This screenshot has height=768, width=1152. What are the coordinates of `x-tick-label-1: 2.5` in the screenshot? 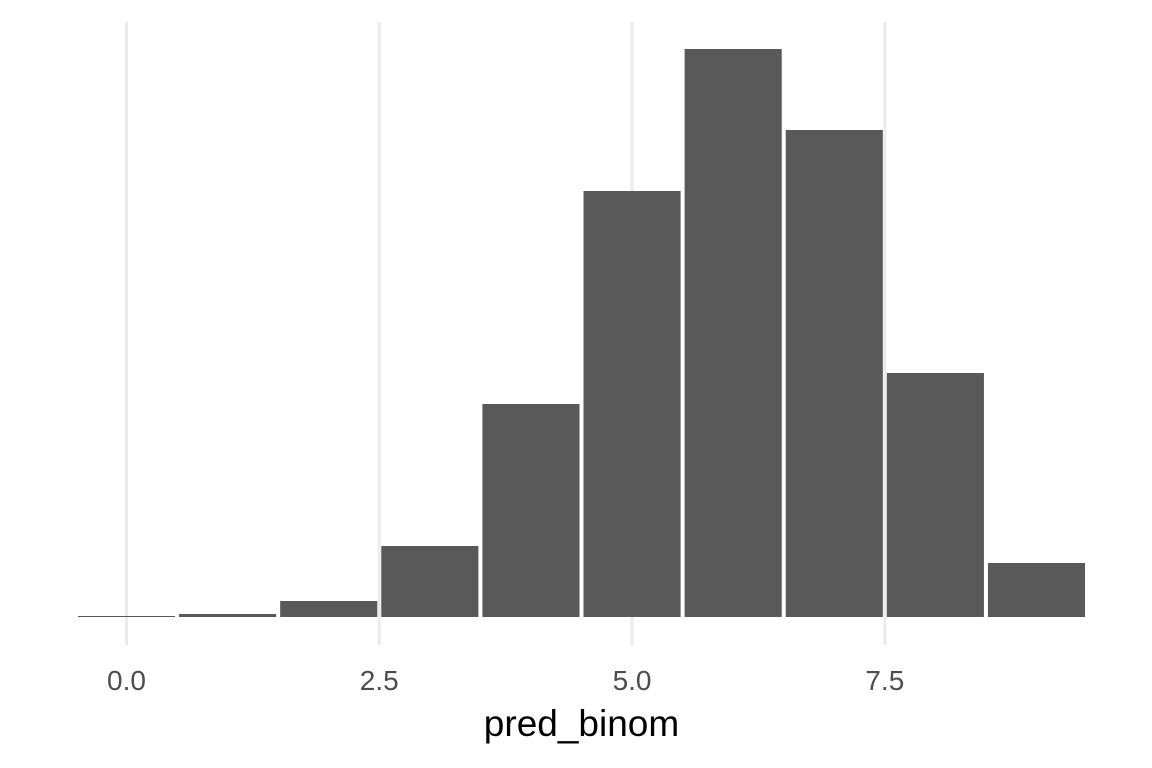 It's located at (379, 680).